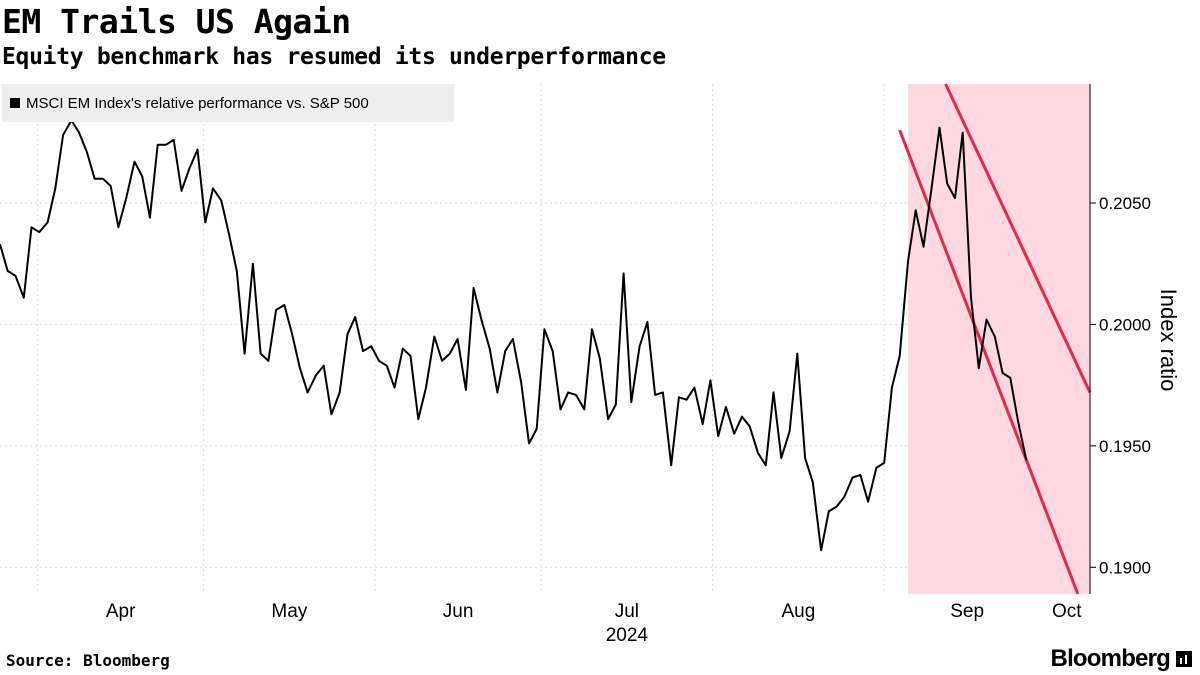 This screenshot has width=1200, height=675. Describe the element at coordinates (627, 635) in the screenshot. I see `x-axis-label: 2024` at that location.